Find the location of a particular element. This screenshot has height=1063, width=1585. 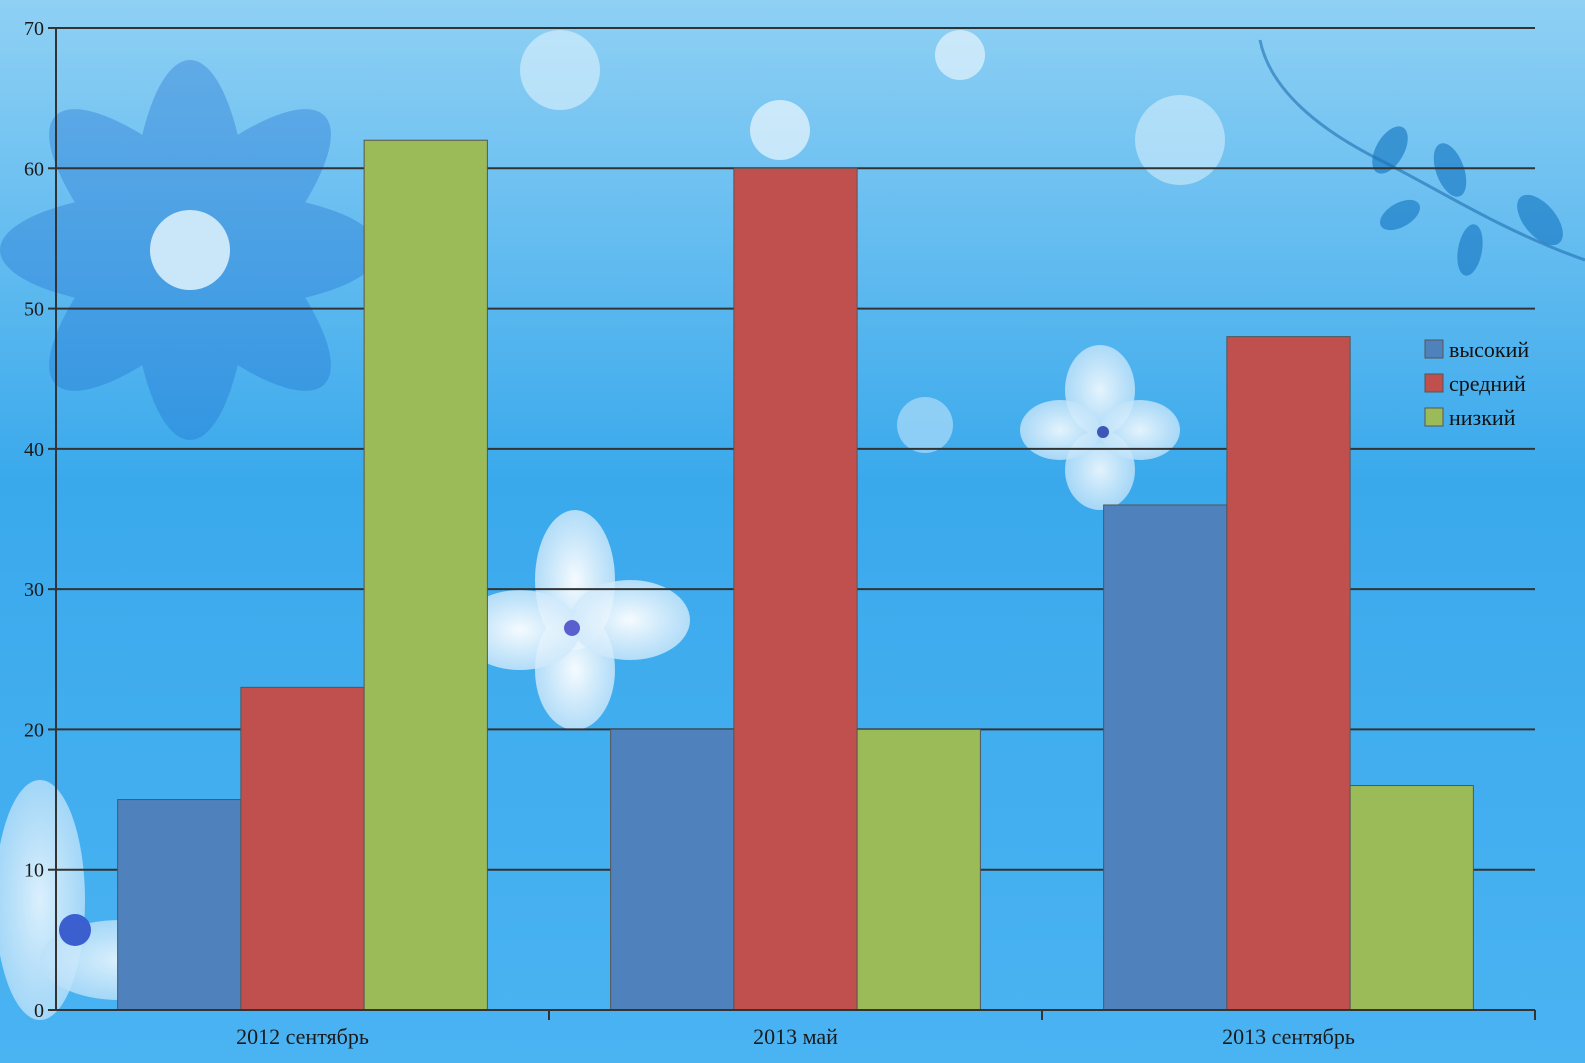

legend-label: средний is located at coordinates (1487, 383).